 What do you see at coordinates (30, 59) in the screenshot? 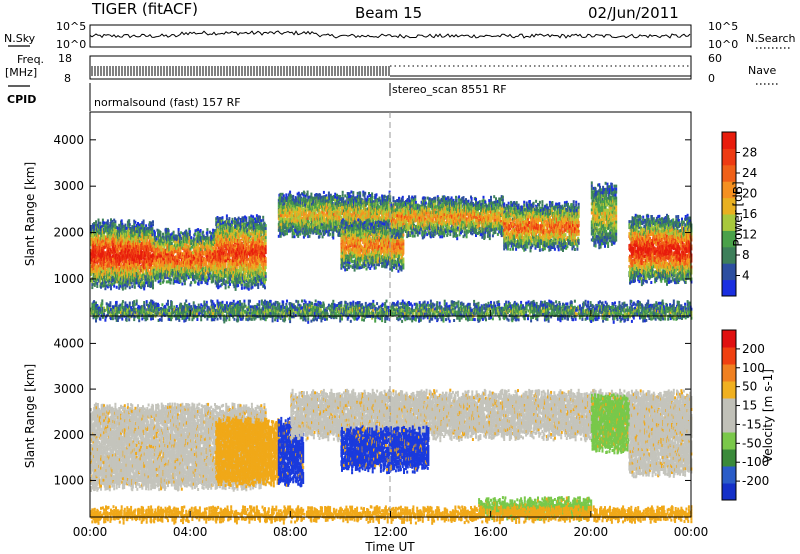
I see `freq-left-label-1: Freq.` at bounding box center [30, 59].